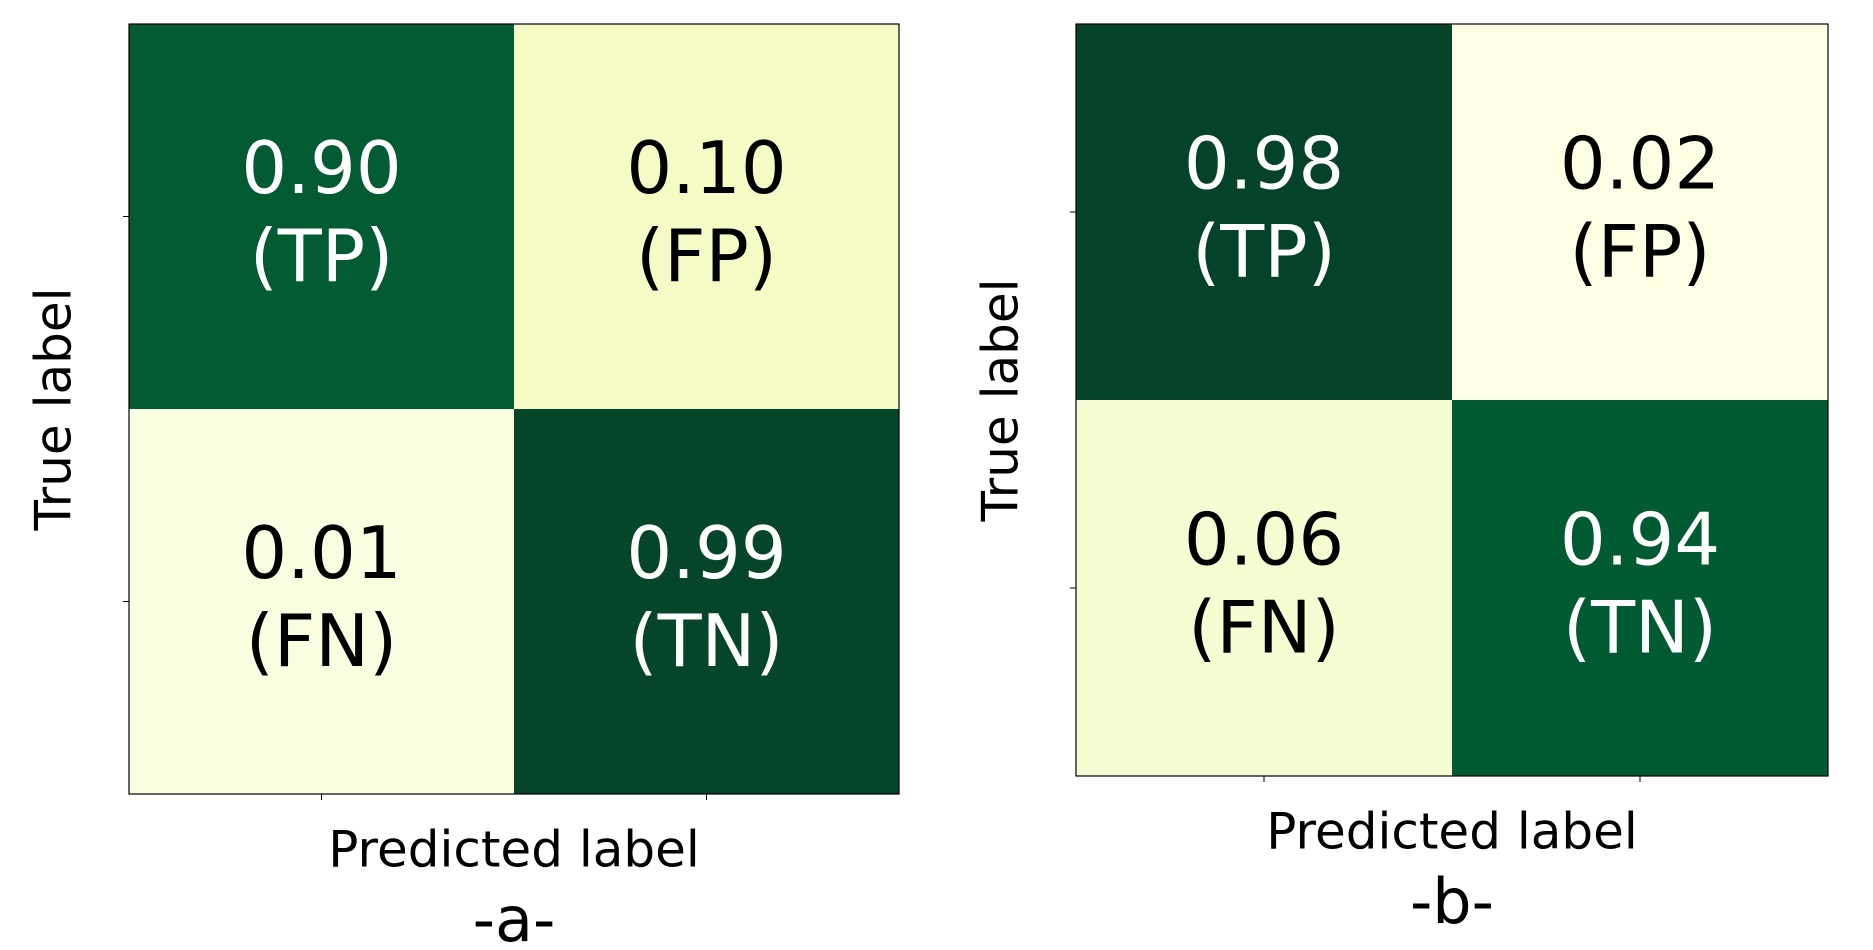 The width and height of the screenshot is (1873, 950). I want to click on cell-value-label: 0.10, so click(706, 168).